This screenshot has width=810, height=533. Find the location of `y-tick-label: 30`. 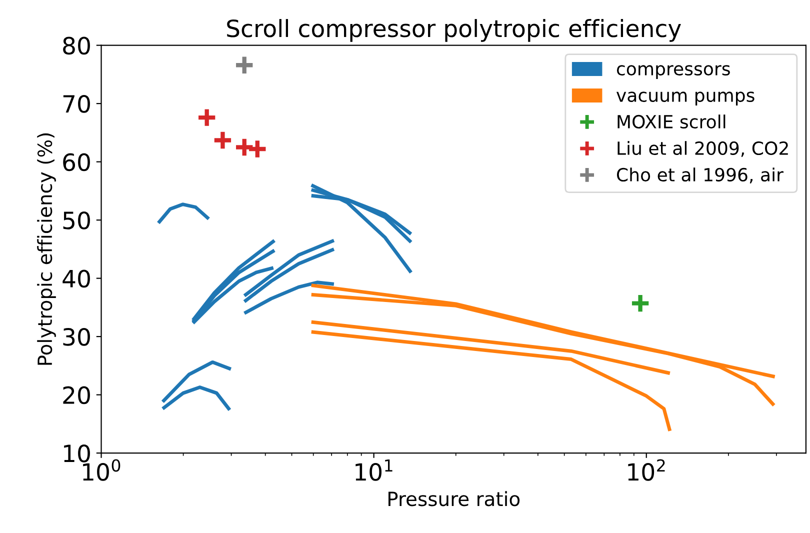

y-tick-label: 30 is located at coordinates (76, 337).